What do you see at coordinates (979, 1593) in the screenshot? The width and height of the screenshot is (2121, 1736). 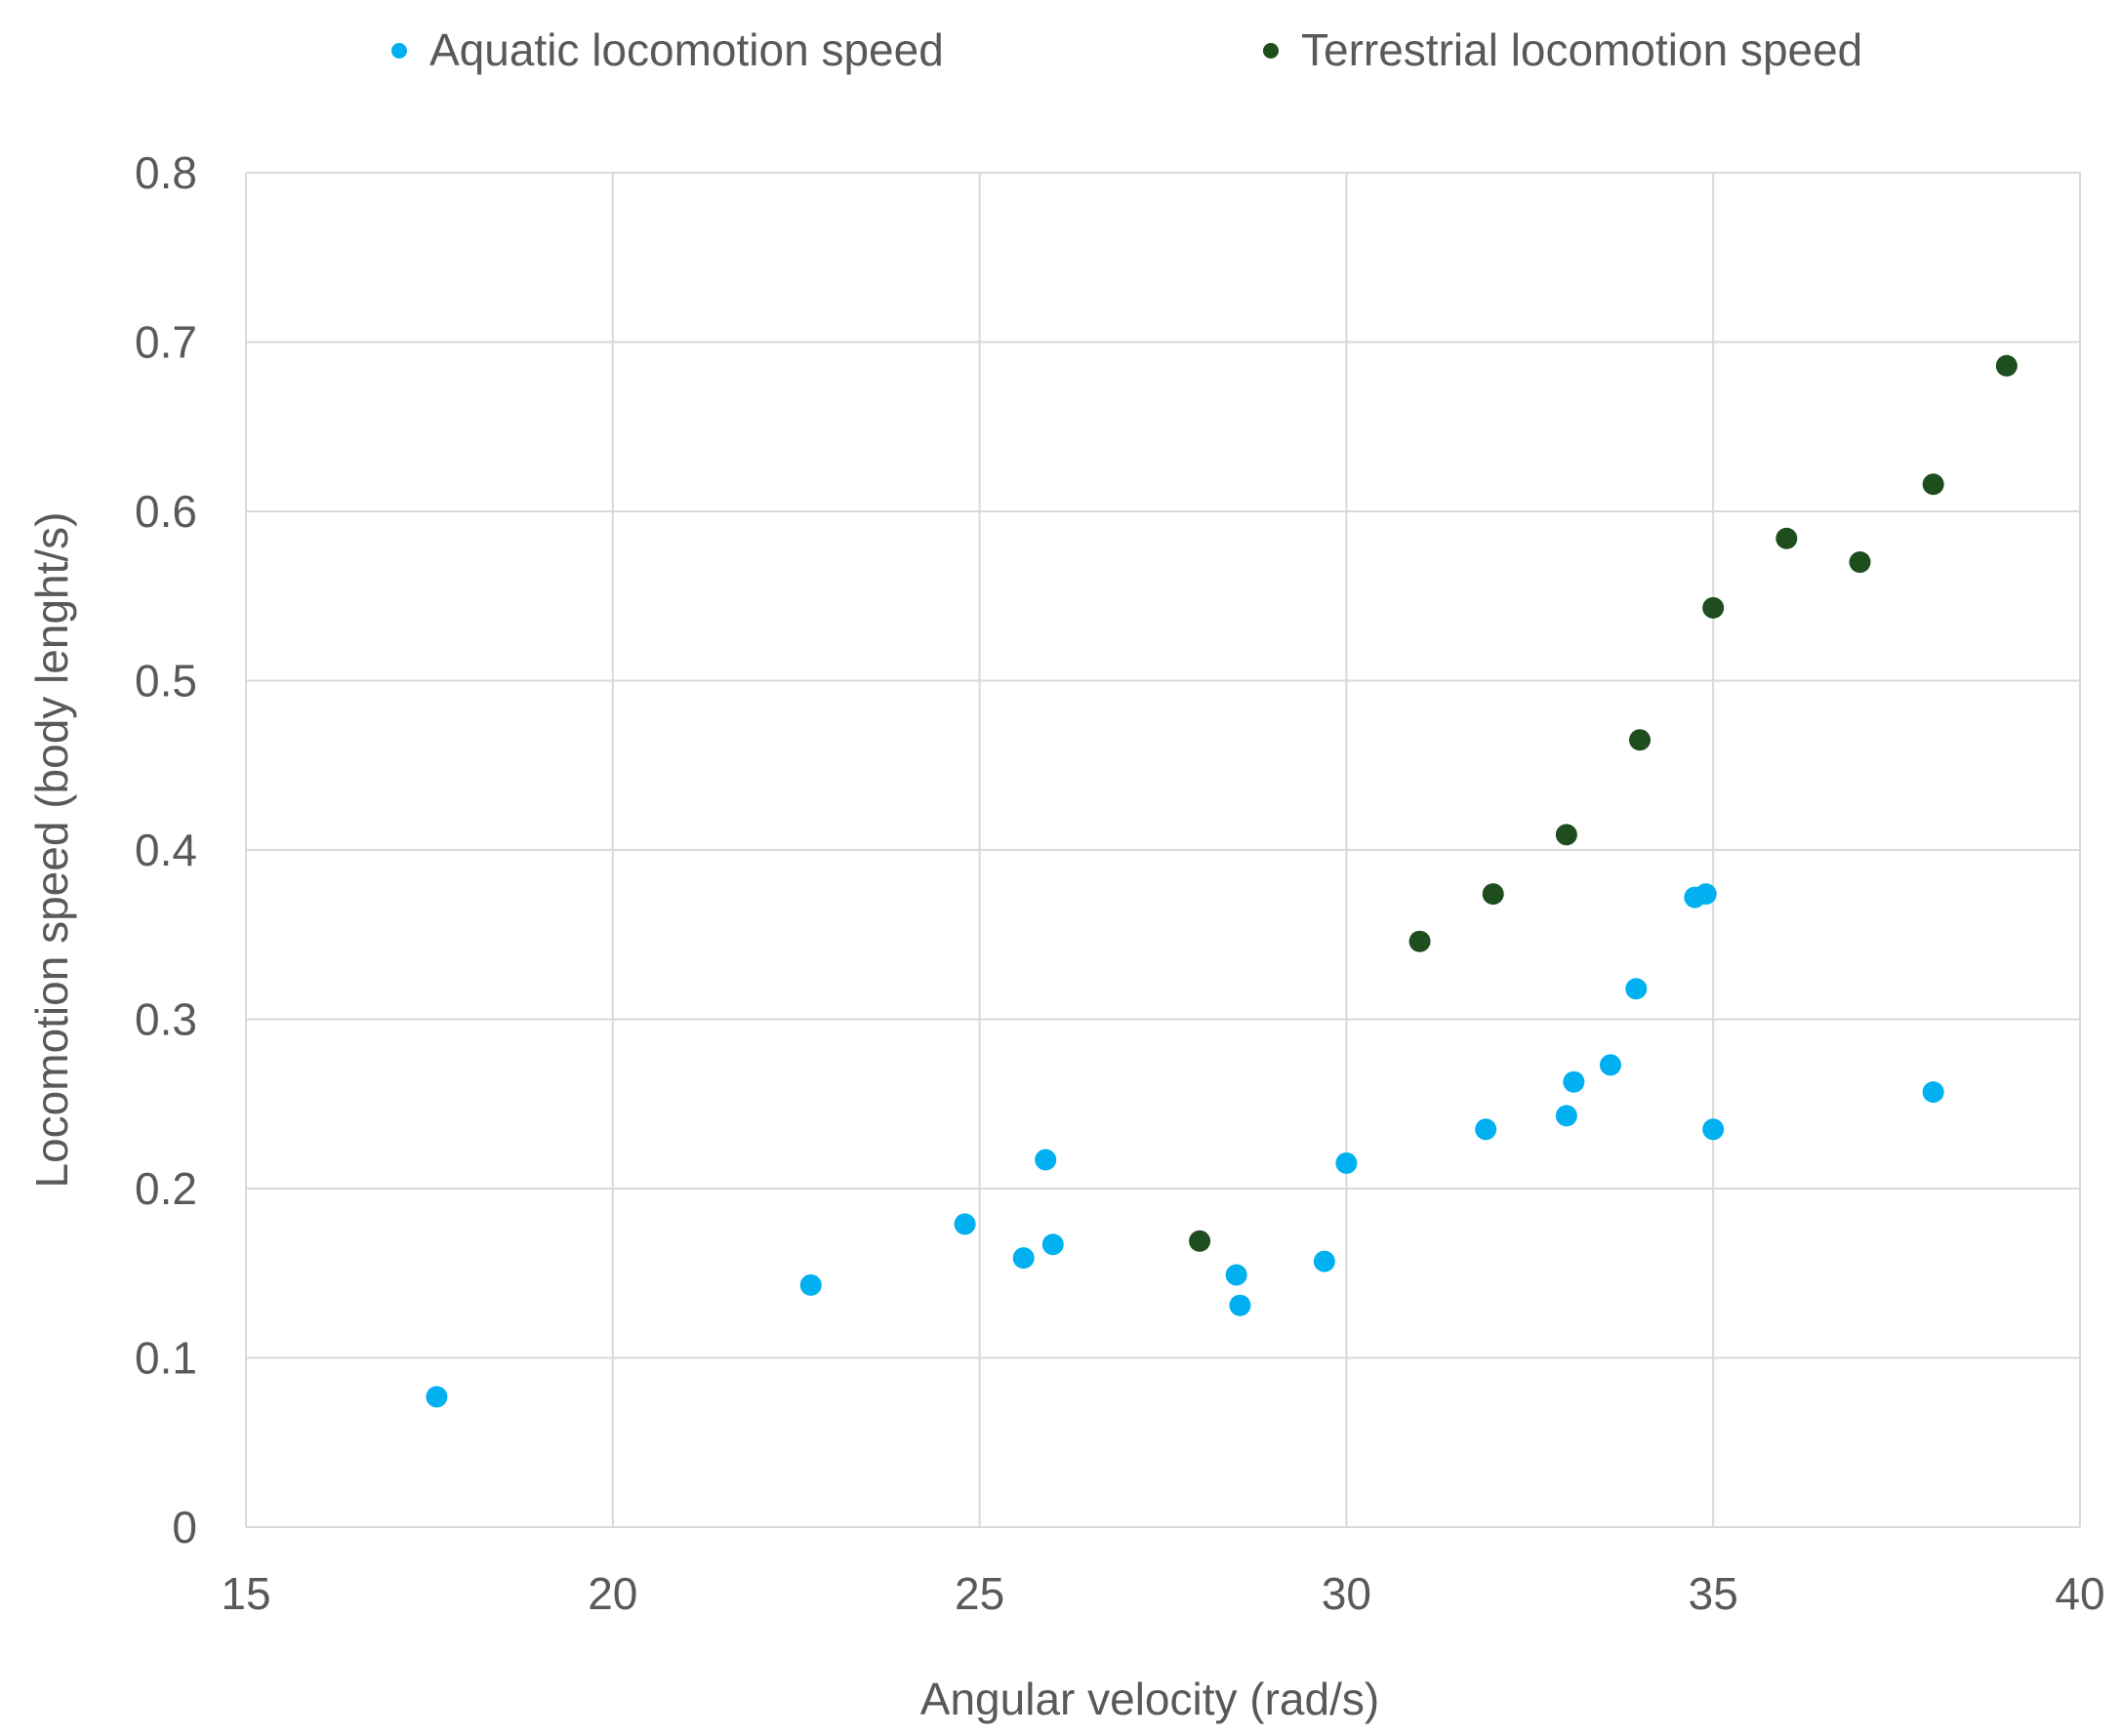 I see `x-tick-label: 25` at bounding box center [979, 1593].